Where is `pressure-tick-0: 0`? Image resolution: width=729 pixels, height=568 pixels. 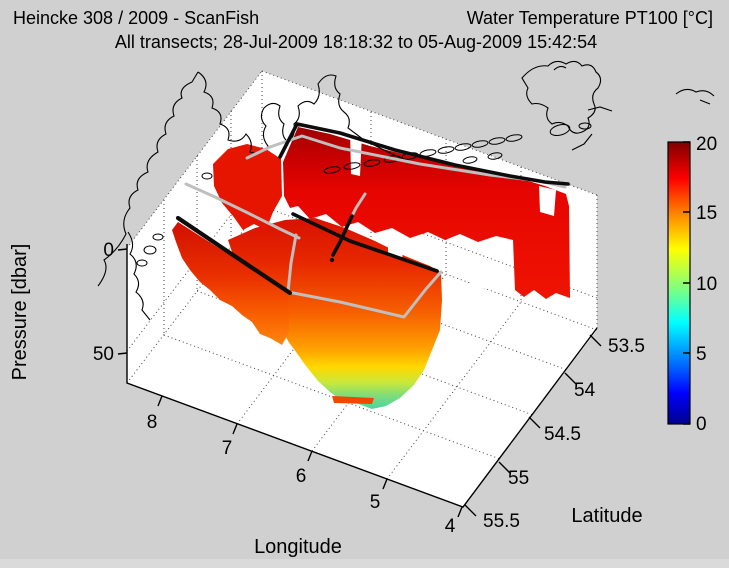 pressure-tick-0: 0 is located at coordinates (108, 250).